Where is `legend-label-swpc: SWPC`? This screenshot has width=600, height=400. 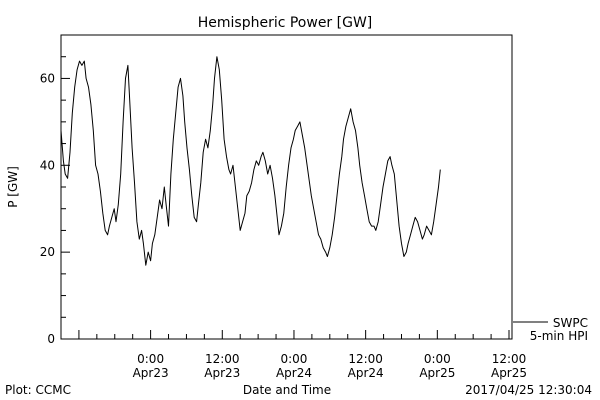 legend-label-swpc: SWPC is located at coordinates (570, 323).